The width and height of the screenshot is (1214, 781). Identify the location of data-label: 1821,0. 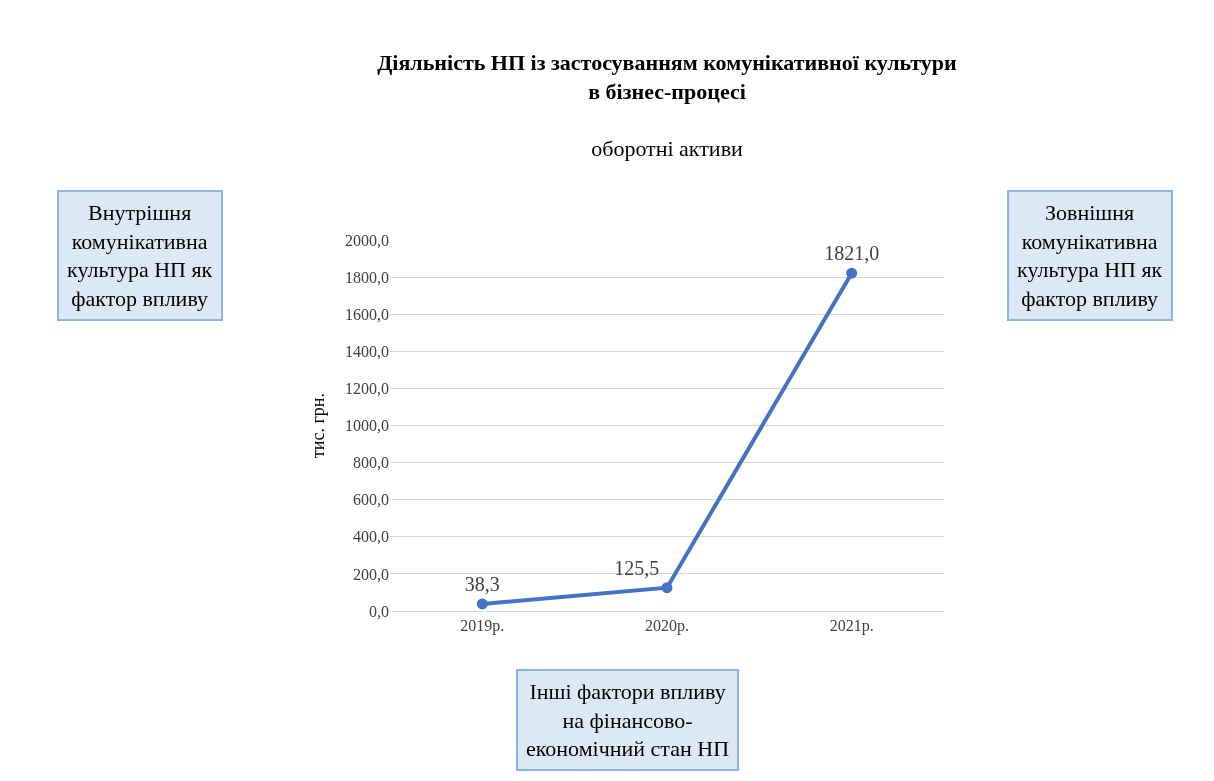
(852, 253).